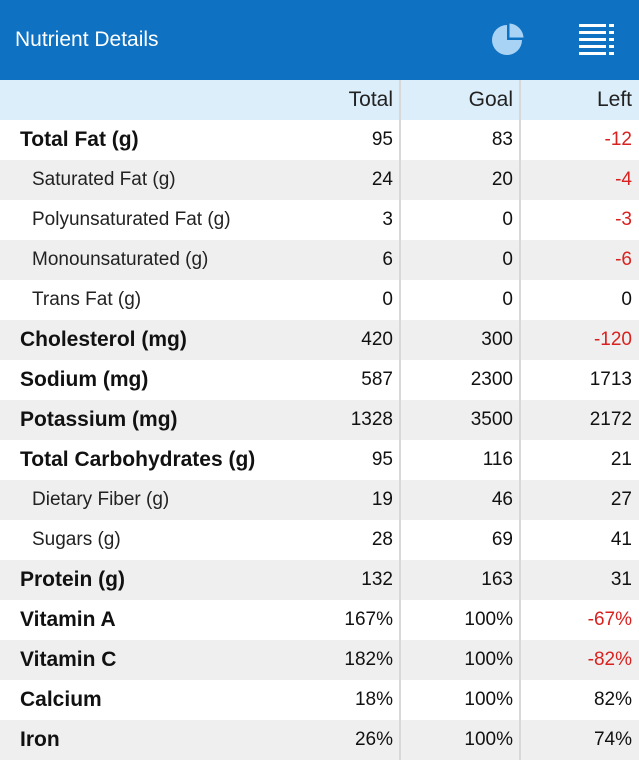 Image resolution: width=639 pixels, height=760 pixels. I want to click on nutrient-name: Vitamin A, so click(68, 619).